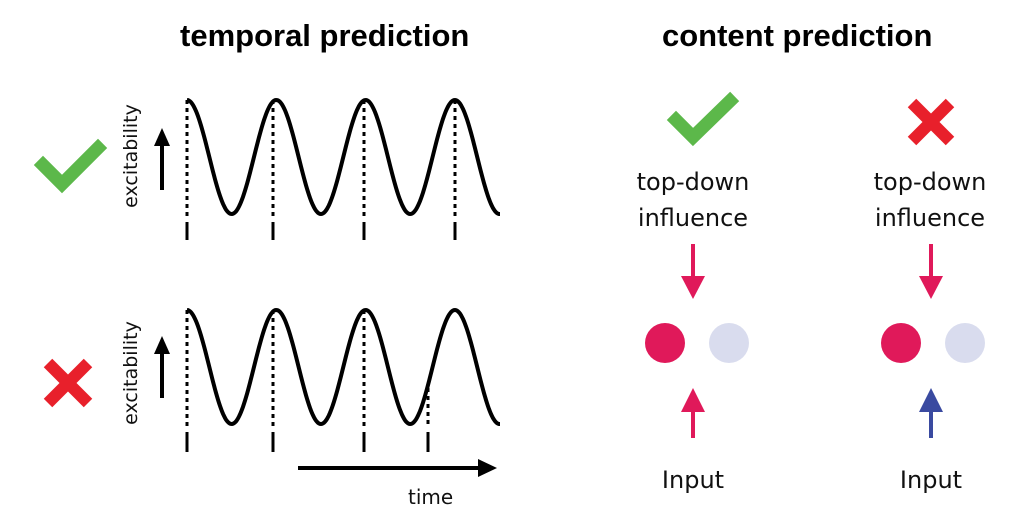 The image size is (1015, 524). I want to click on time-label: time, so click(431, 497).